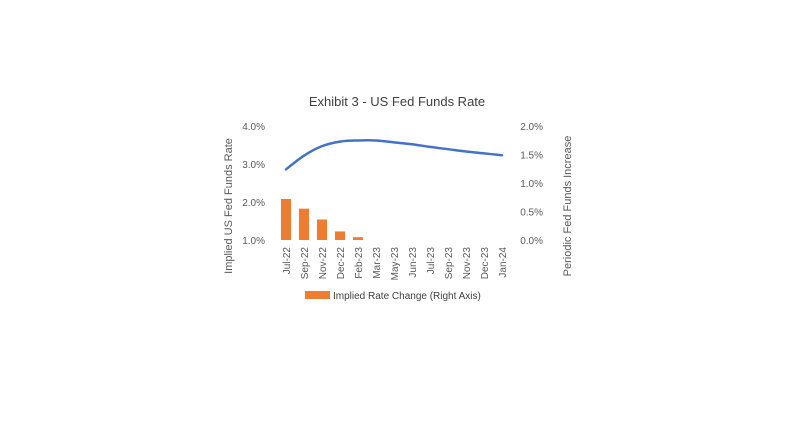 This screenshot has width=801, height=422. Describe the element at coordinates (253, 241) in the screenshot. I see `left-tick-label: 1.0%` at that location.